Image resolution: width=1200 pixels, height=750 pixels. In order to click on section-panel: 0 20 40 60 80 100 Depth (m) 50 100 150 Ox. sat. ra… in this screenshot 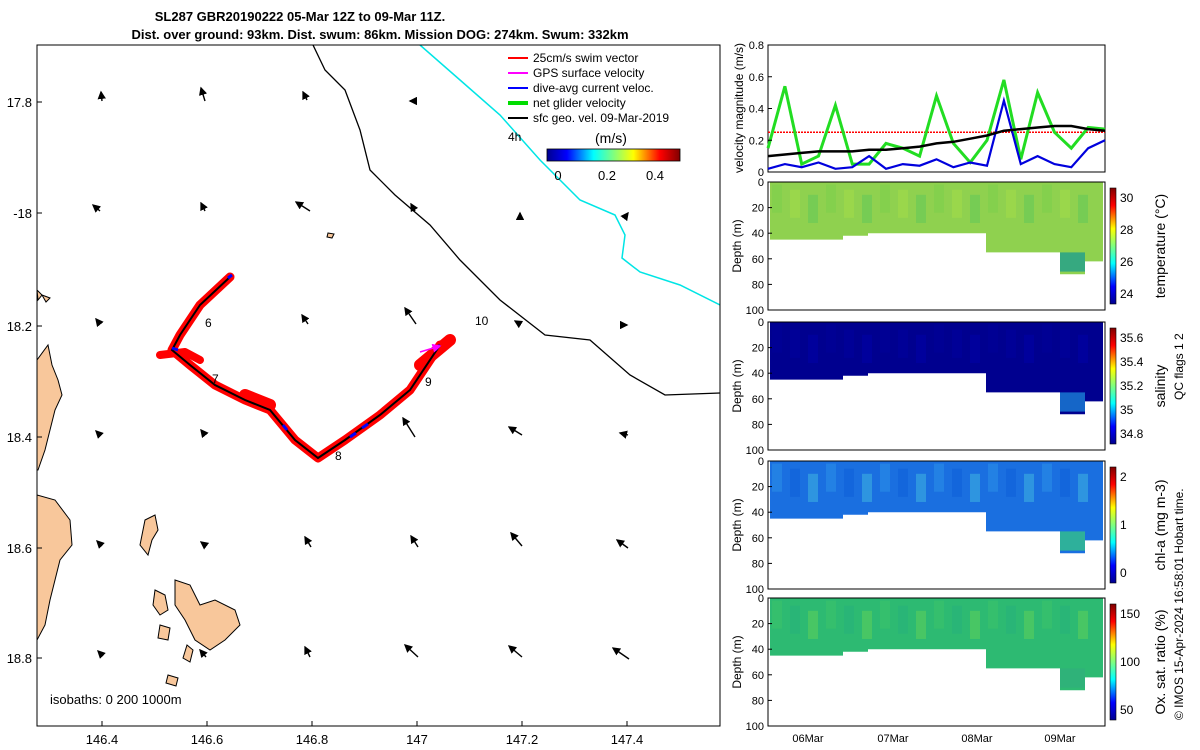, I will do `click(949, 663)`.